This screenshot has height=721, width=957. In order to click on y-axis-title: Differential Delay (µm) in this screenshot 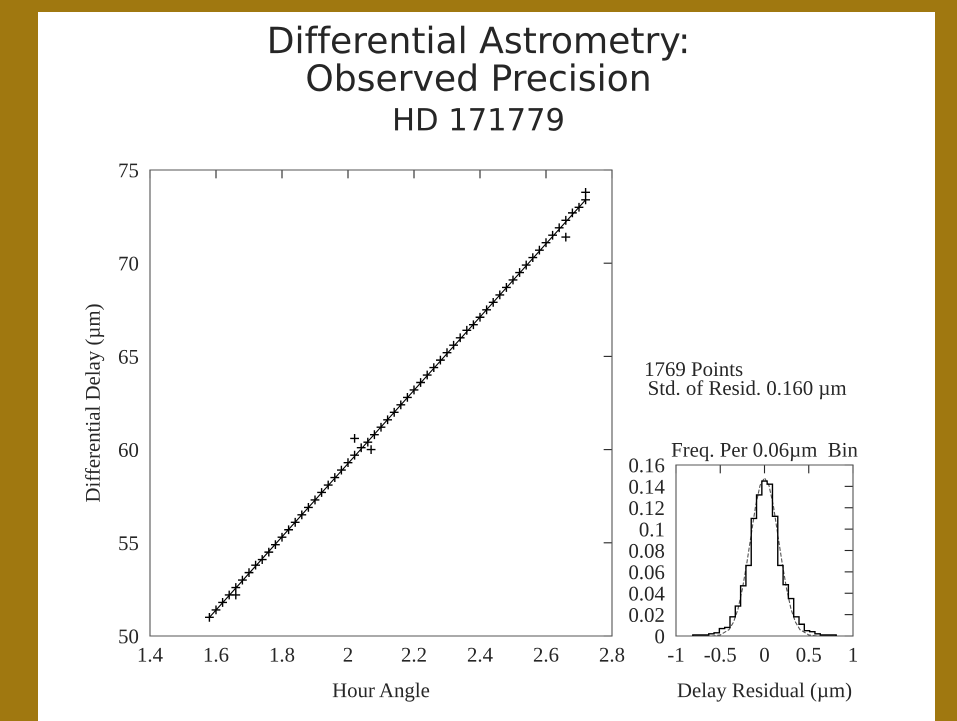, I will do `click(94, 403)`.